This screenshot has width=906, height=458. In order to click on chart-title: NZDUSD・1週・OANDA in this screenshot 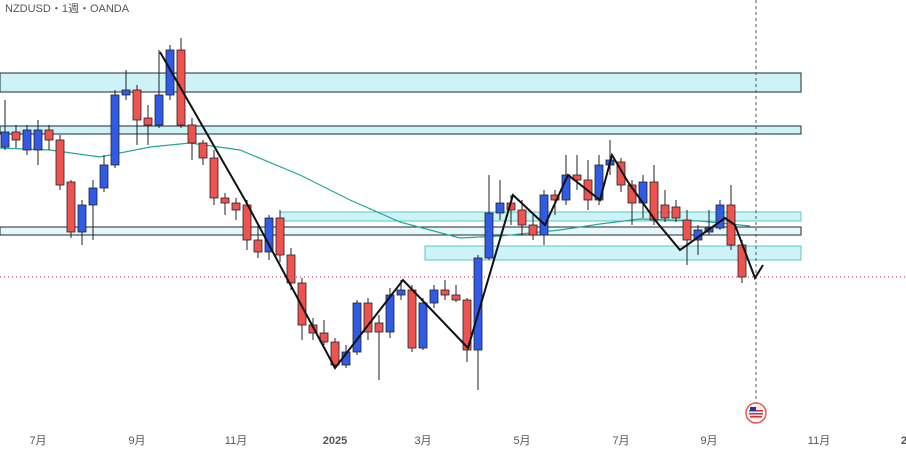, I will do `click(67, 8)`.